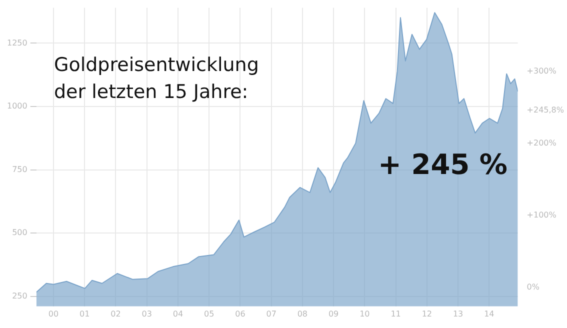  What do you see at coordinates (115, 313) in the screenshot?
I see `x-tick-label: 02` at bounding box center [115, 313].